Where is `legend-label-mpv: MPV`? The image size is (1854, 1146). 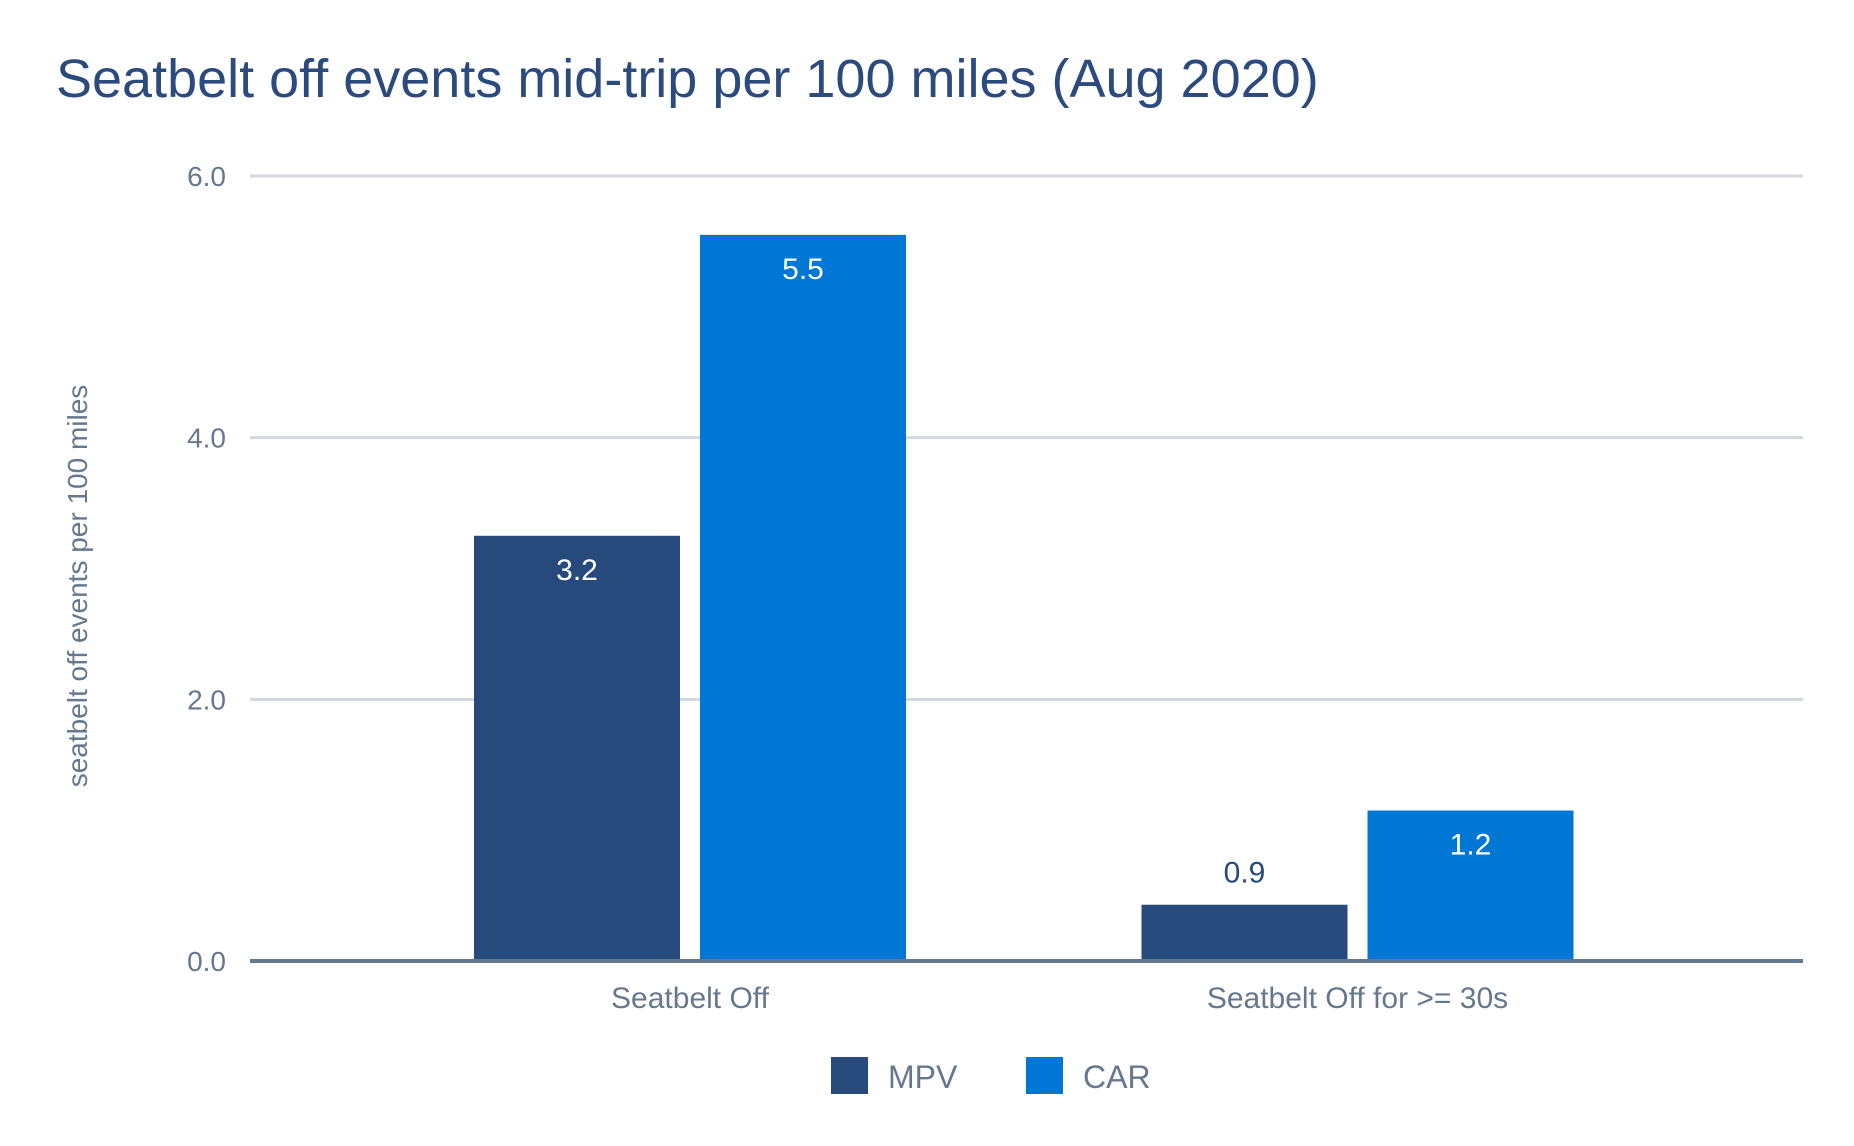 legend-label-mpv: MPV is located at coordinates (923, 1077).